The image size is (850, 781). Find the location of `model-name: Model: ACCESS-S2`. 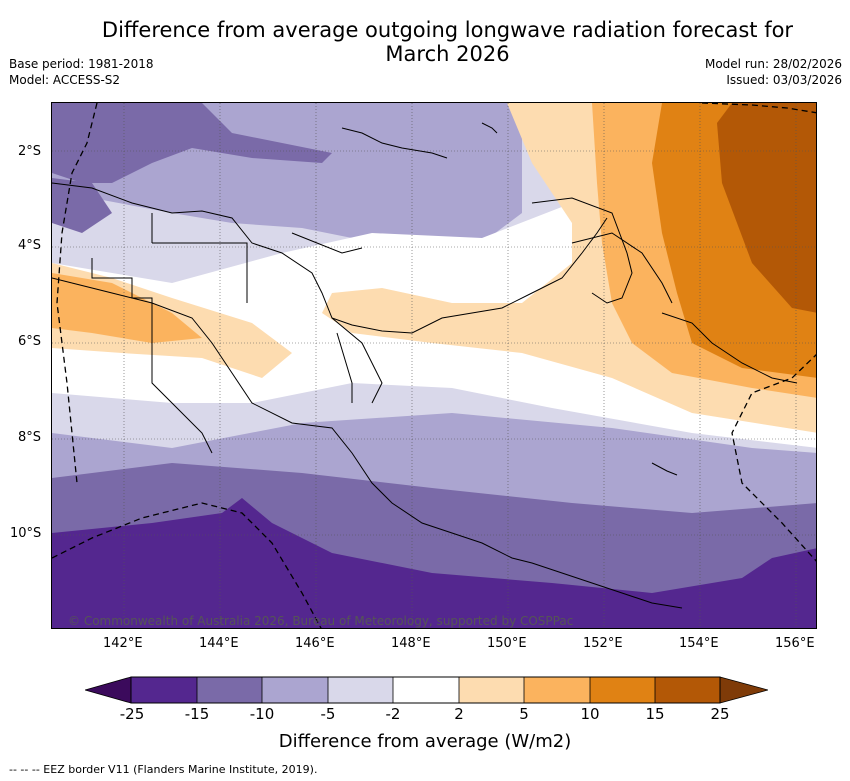

model-name: Model: ACCESS-S2 is located at coordinates (65, 80).